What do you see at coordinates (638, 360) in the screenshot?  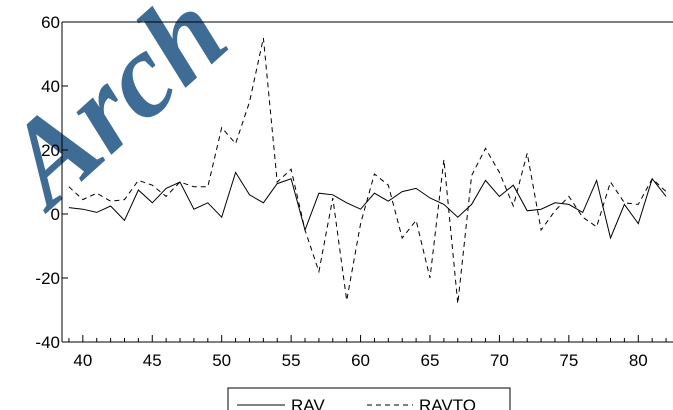 I see `x-tick-label: 80` at bounding box center [638, 360].